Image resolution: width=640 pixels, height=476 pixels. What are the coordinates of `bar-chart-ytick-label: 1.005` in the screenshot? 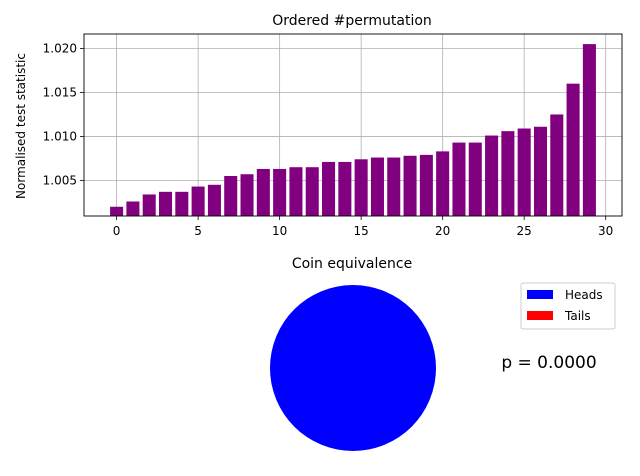 It's located at (60, 180).